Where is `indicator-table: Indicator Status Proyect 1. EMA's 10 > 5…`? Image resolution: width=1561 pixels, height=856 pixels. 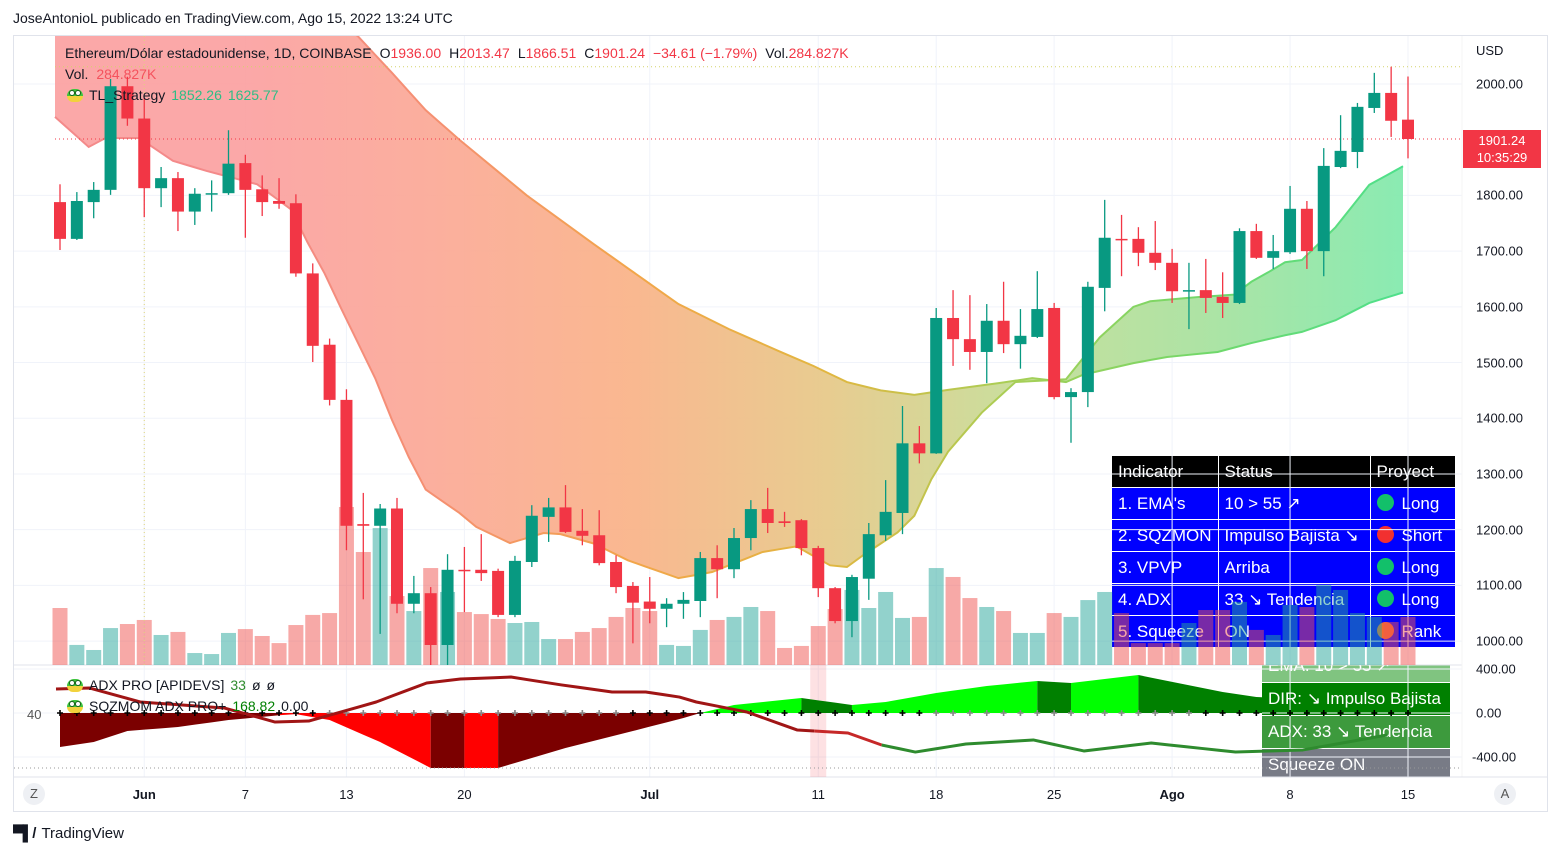
indicator-table: Indicator Status Proyect 1. EMA's 10 > 5… is located at coordinates (1283, 551).